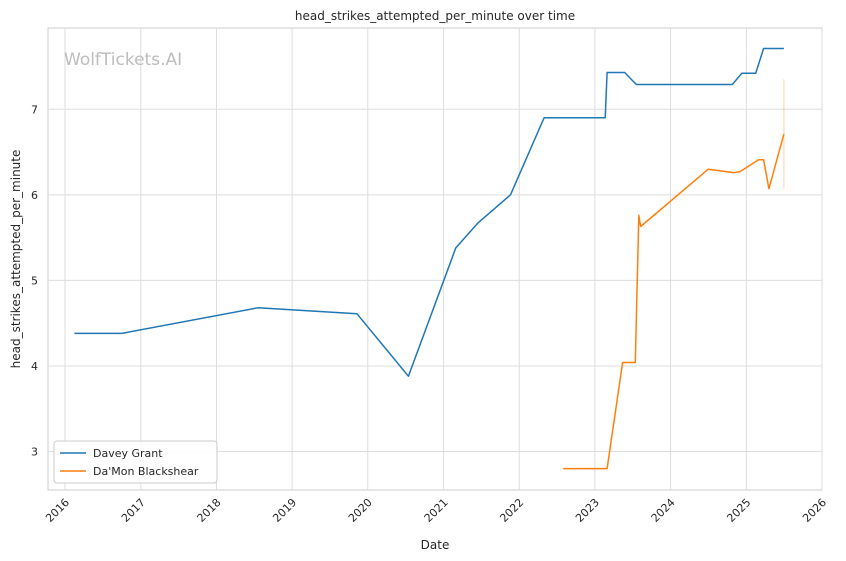 This screenshot has width=846, height=561. What do you see at coordinates (123, 60) in the screenshot?
I see `watermark: WolfTickets.AI` at bounding box center [123, 60].